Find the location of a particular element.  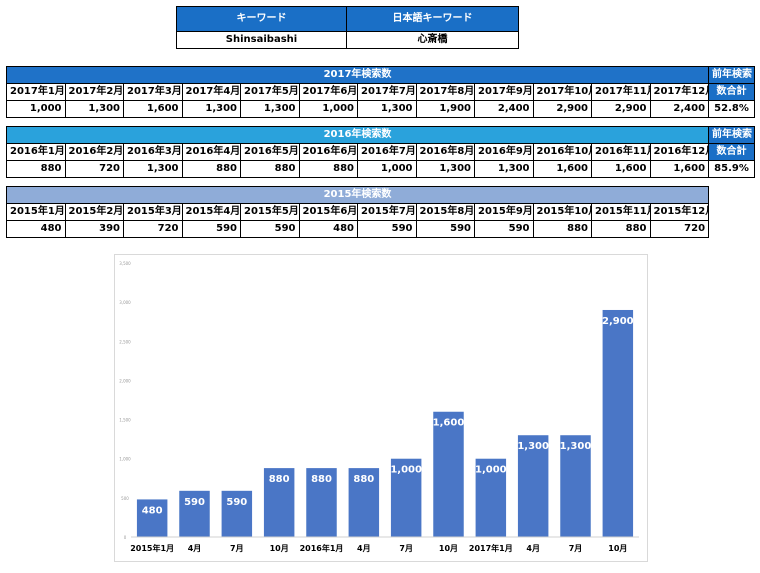

data-label: 1,000 is located at coordinates (406, 470).